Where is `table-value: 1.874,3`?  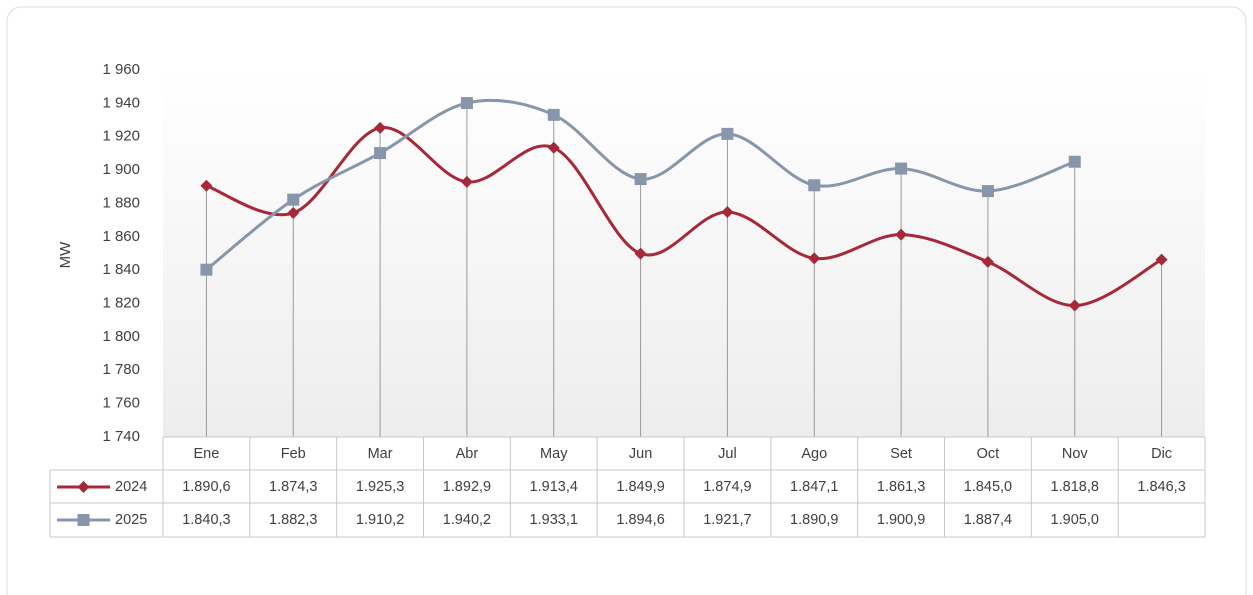
table-value: 1.874,3 is located at coordinates (293, 487).